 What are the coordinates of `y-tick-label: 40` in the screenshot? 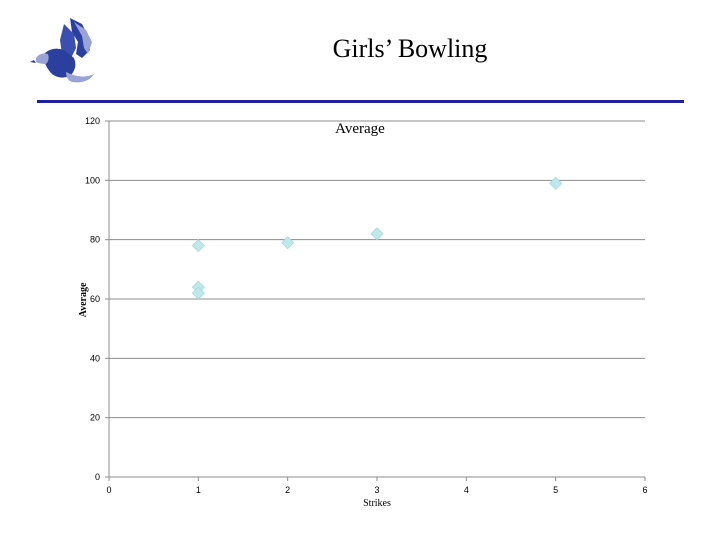 It's located at (95, 358).